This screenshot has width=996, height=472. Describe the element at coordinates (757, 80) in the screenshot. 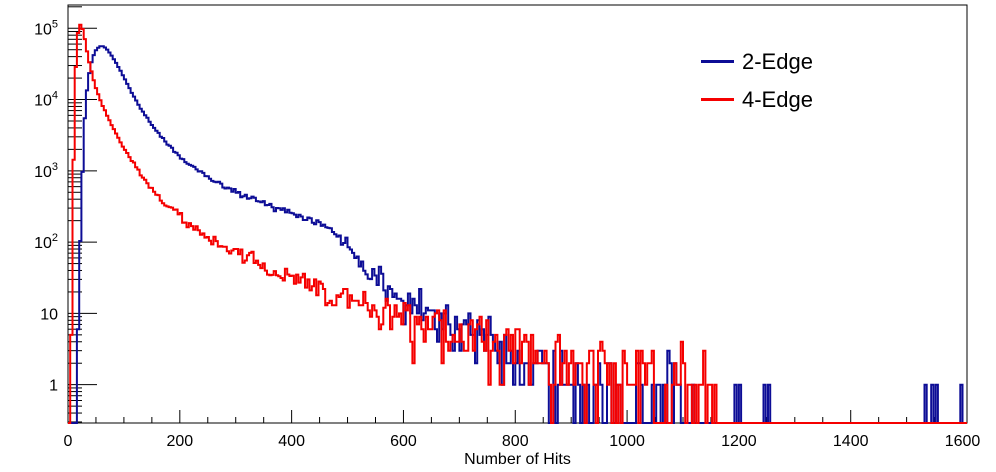

I see `legend: 2-Edge 4-Edge` at that location.